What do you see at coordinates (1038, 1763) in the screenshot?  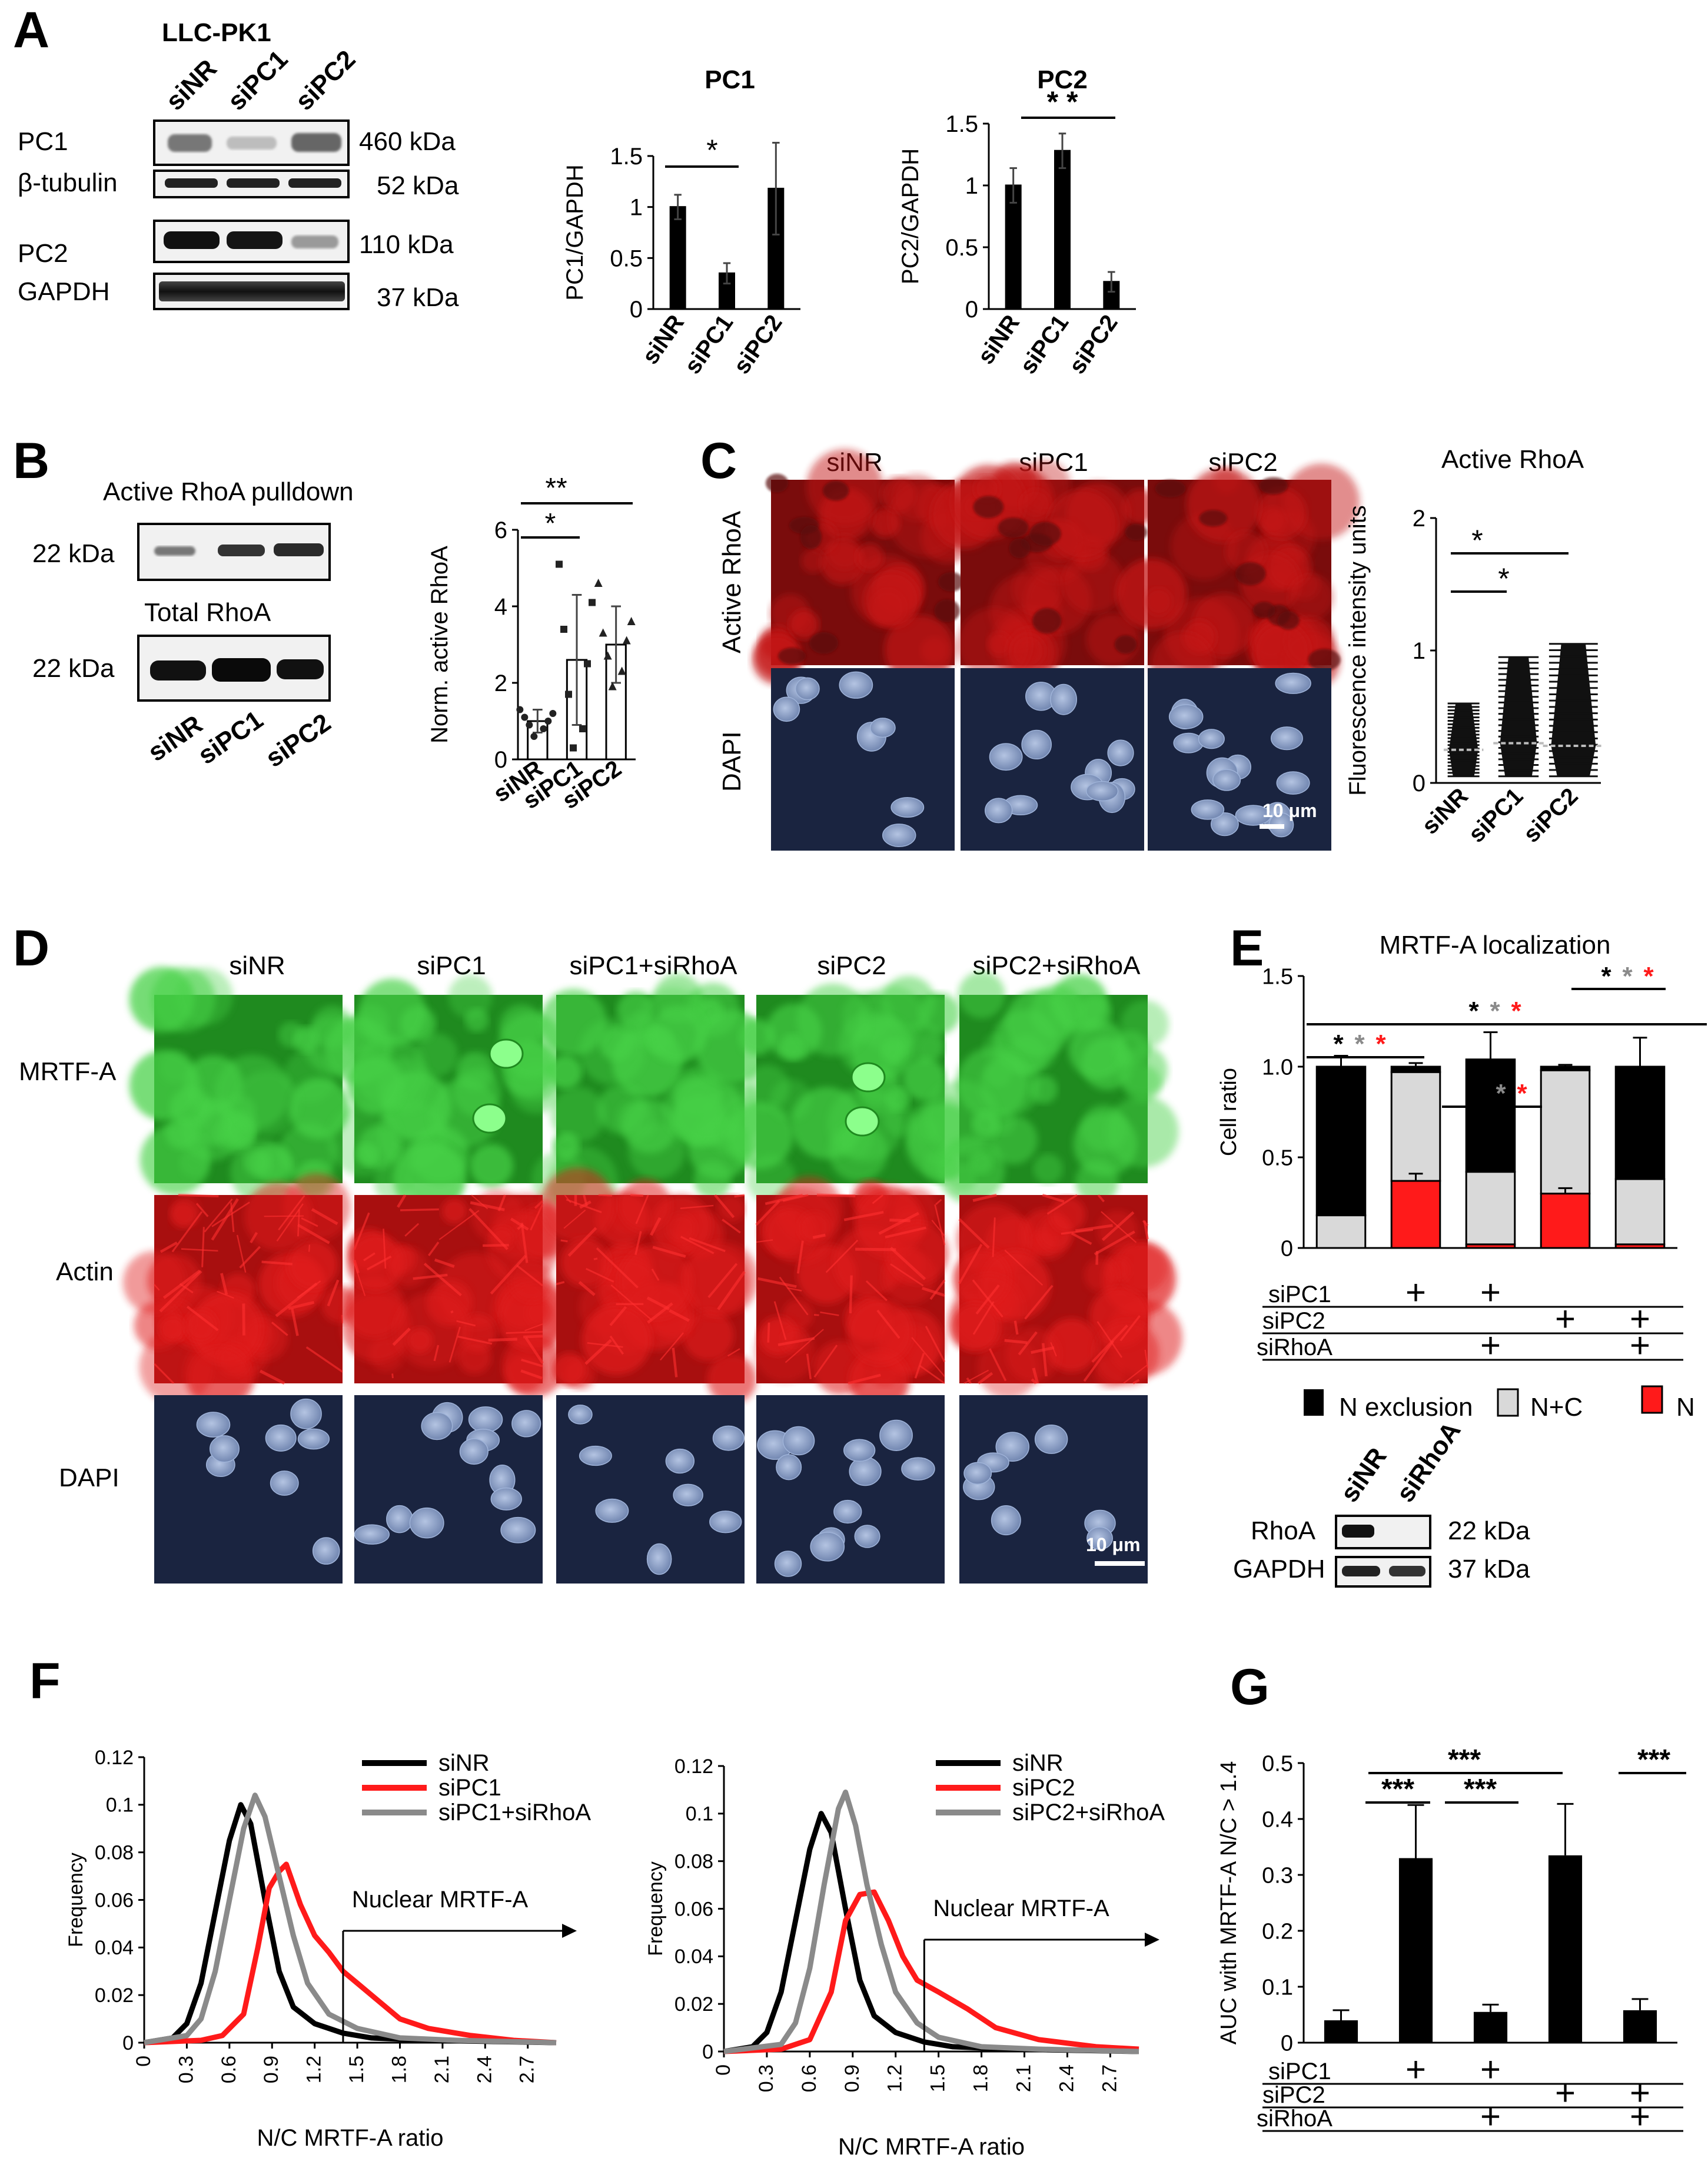 I see `legend-label: siNR` at bounding box center [1038, 1763].